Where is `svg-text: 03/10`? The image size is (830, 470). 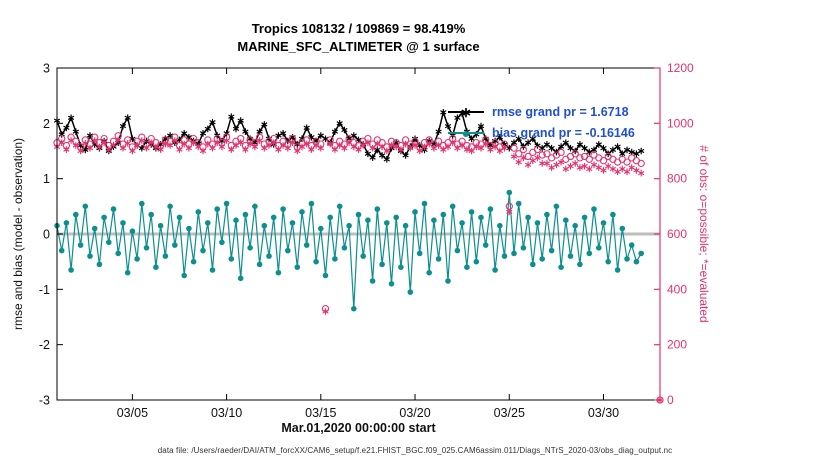
svg-text: 03/10 is located at coordinates (226, 413).